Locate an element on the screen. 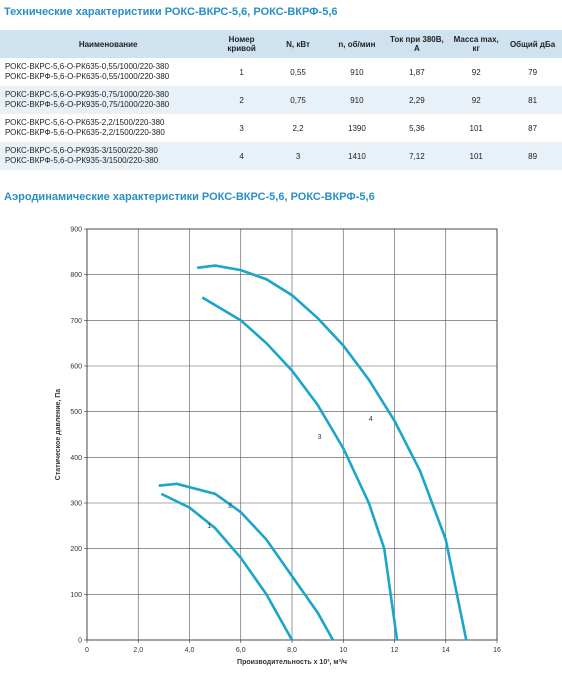  y-tick-label: 0 is located at coordinates (80, 641).